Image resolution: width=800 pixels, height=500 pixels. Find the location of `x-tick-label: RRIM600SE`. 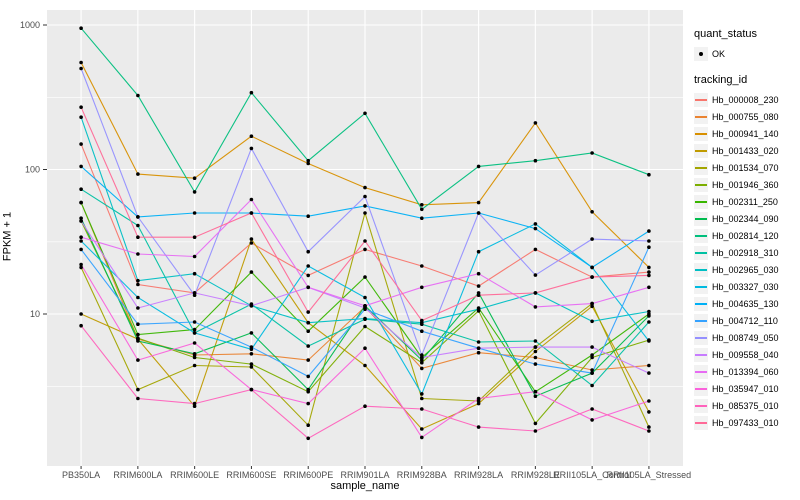

x-tick-label: RRIM600SE is located at coordinates (251, 475).